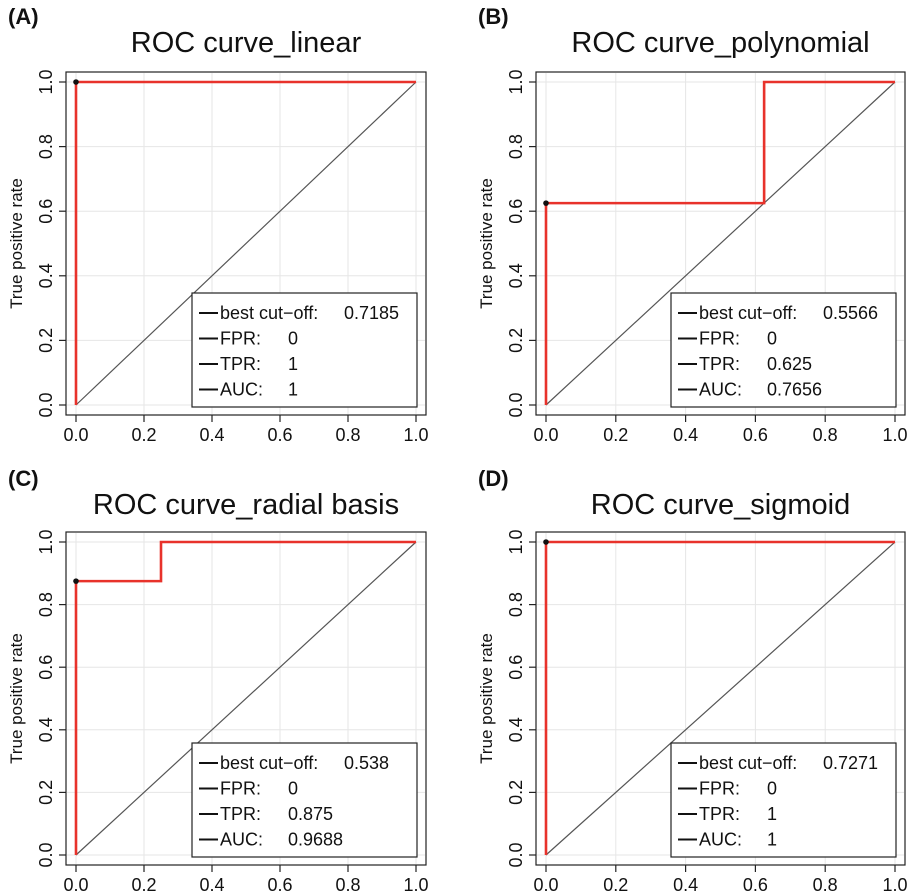  I want to click on panel-letter: (A), so click(23, 16).